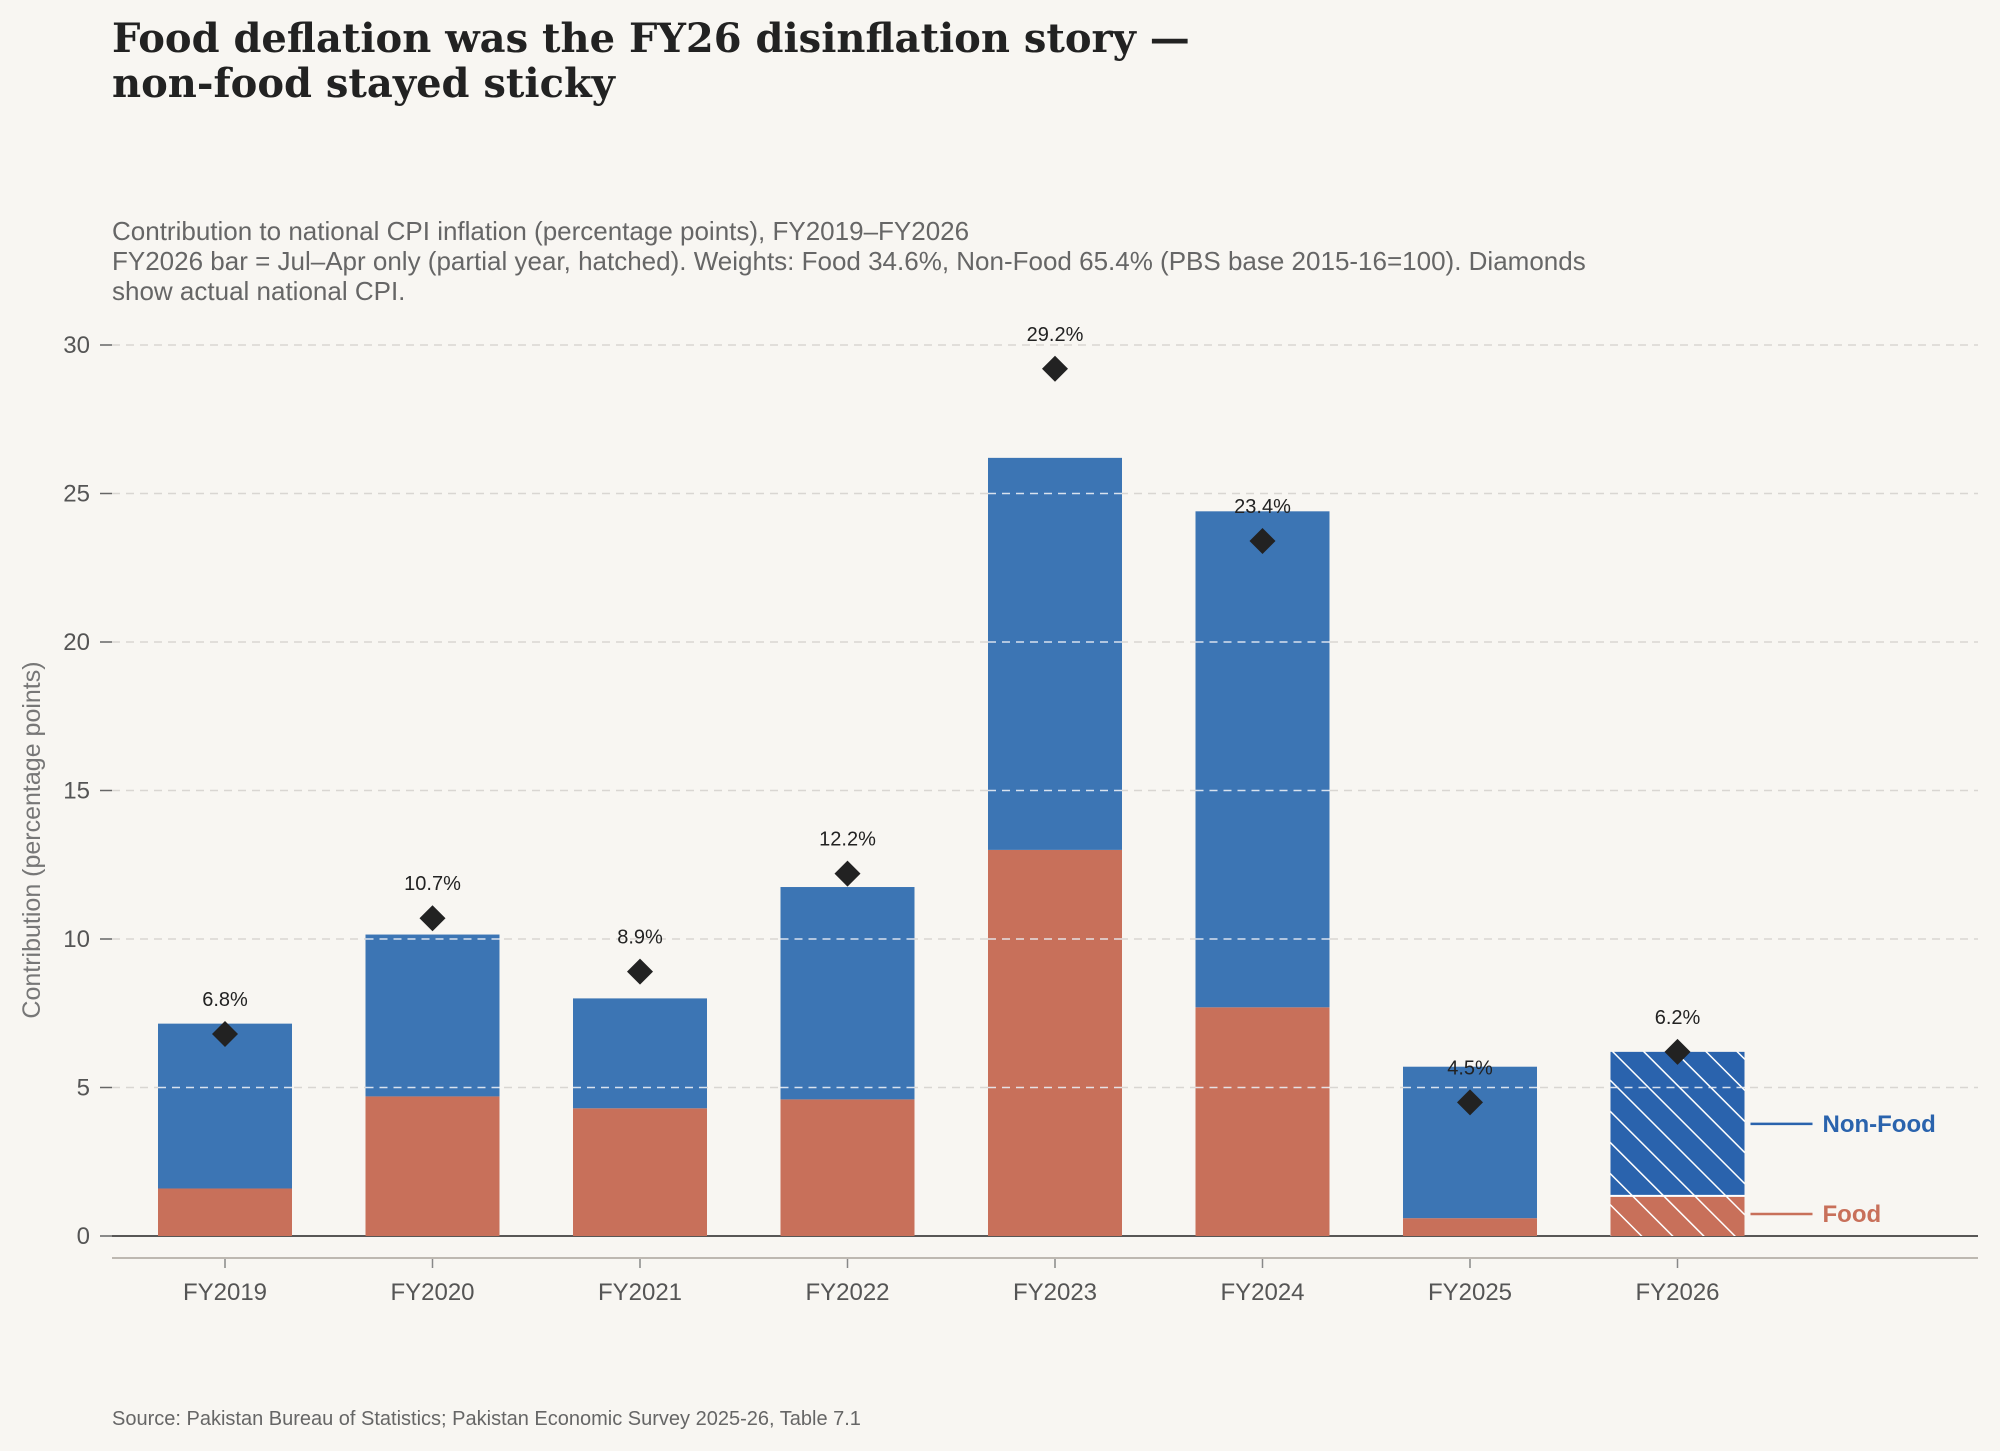 This screenshot has width=2000, height=1451. I want to click on x-tick-label-FY2022: FY2022, so click(847, 1292).